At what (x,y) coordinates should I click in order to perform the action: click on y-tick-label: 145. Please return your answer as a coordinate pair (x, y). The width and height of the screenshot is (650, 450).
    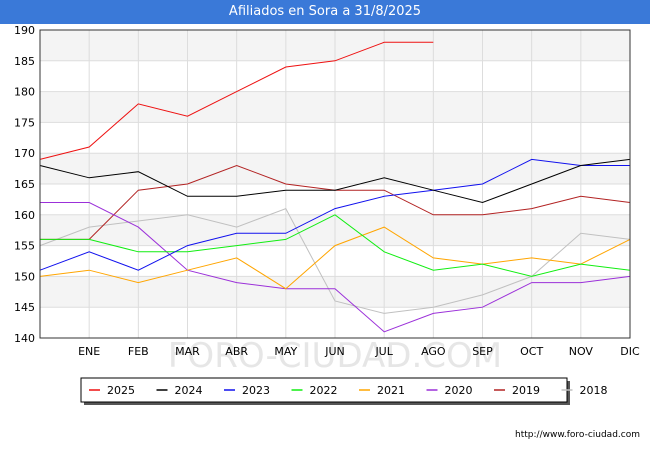
    Looking at the image, I should click on (24, 307).